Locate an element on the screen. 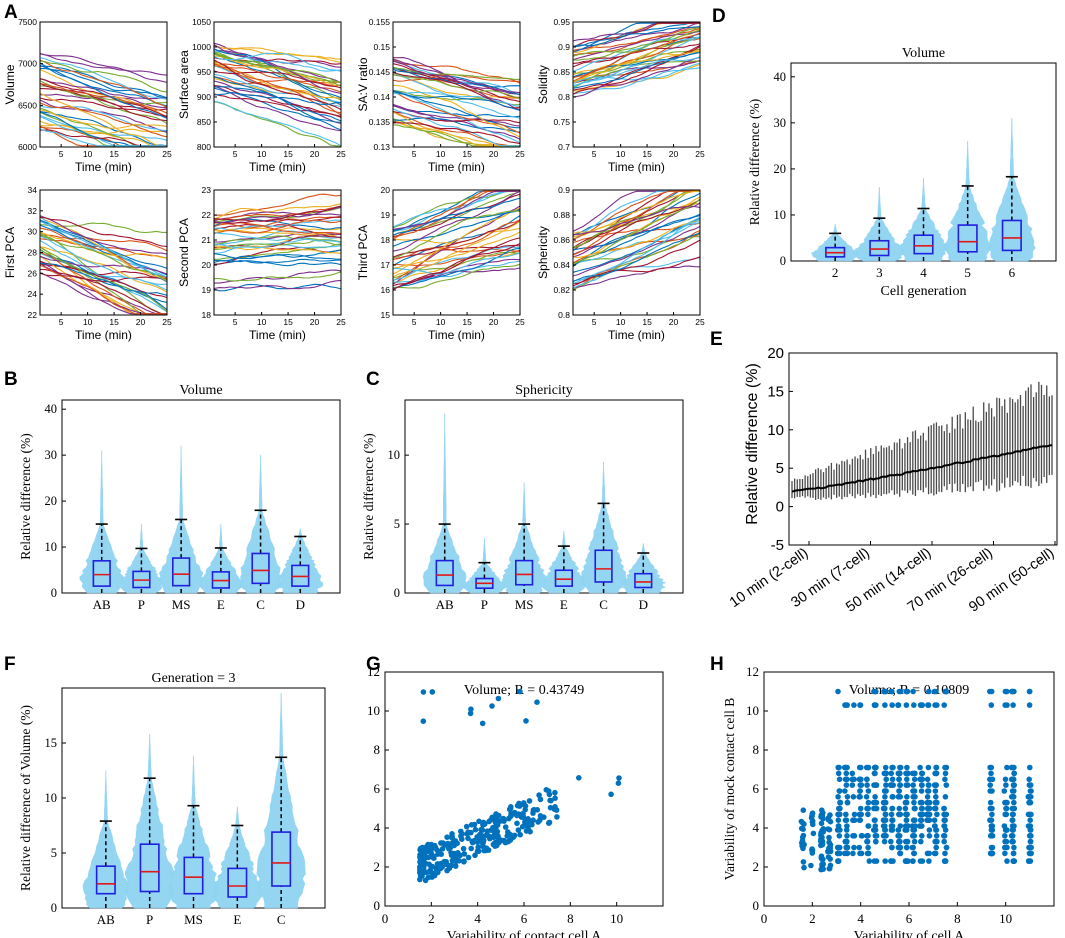 The width and height of the screenshot is (1065, 938). x-tick-label: C is located at coordinates (281, 919).